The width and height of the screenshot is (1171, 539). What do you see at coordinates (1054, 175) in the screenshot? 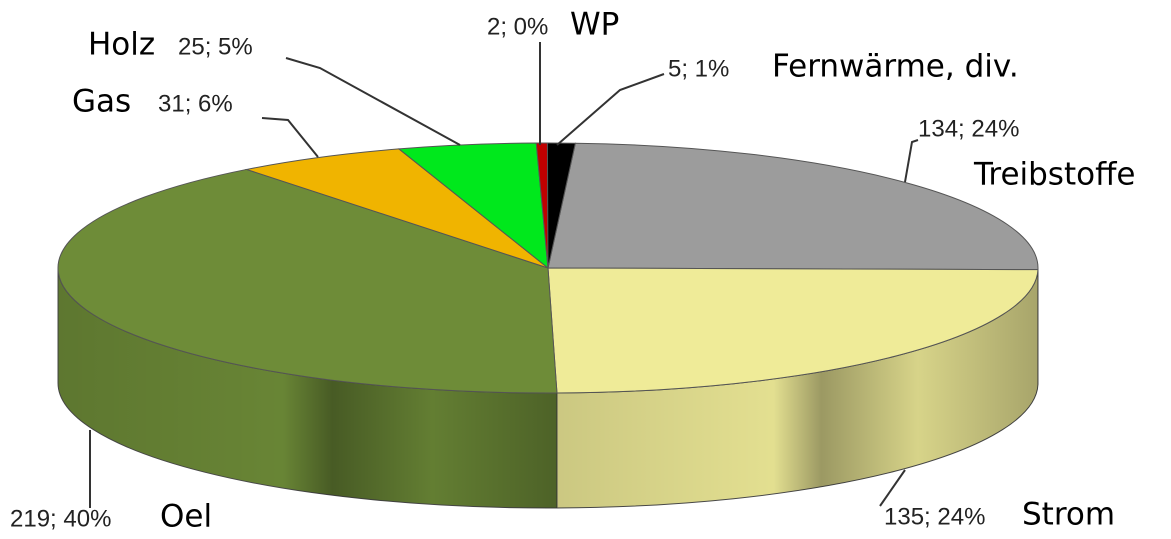
I see `slice-name: Treibstoffe` at bounding box center [1054, 175].